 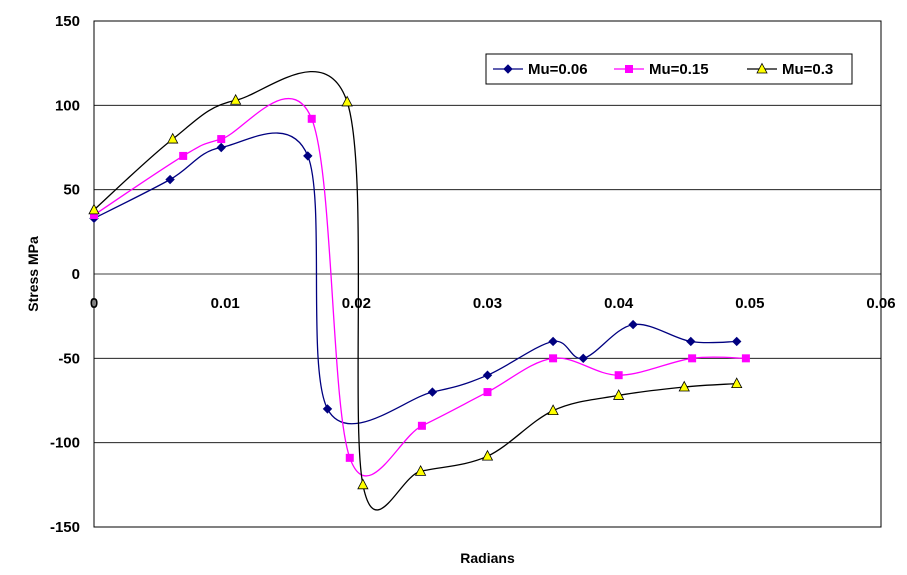 What do you see at coordinates (619, 303) in the screenshot?
I see `x-tick-label: 0.04` at bounding box center [619, 303].